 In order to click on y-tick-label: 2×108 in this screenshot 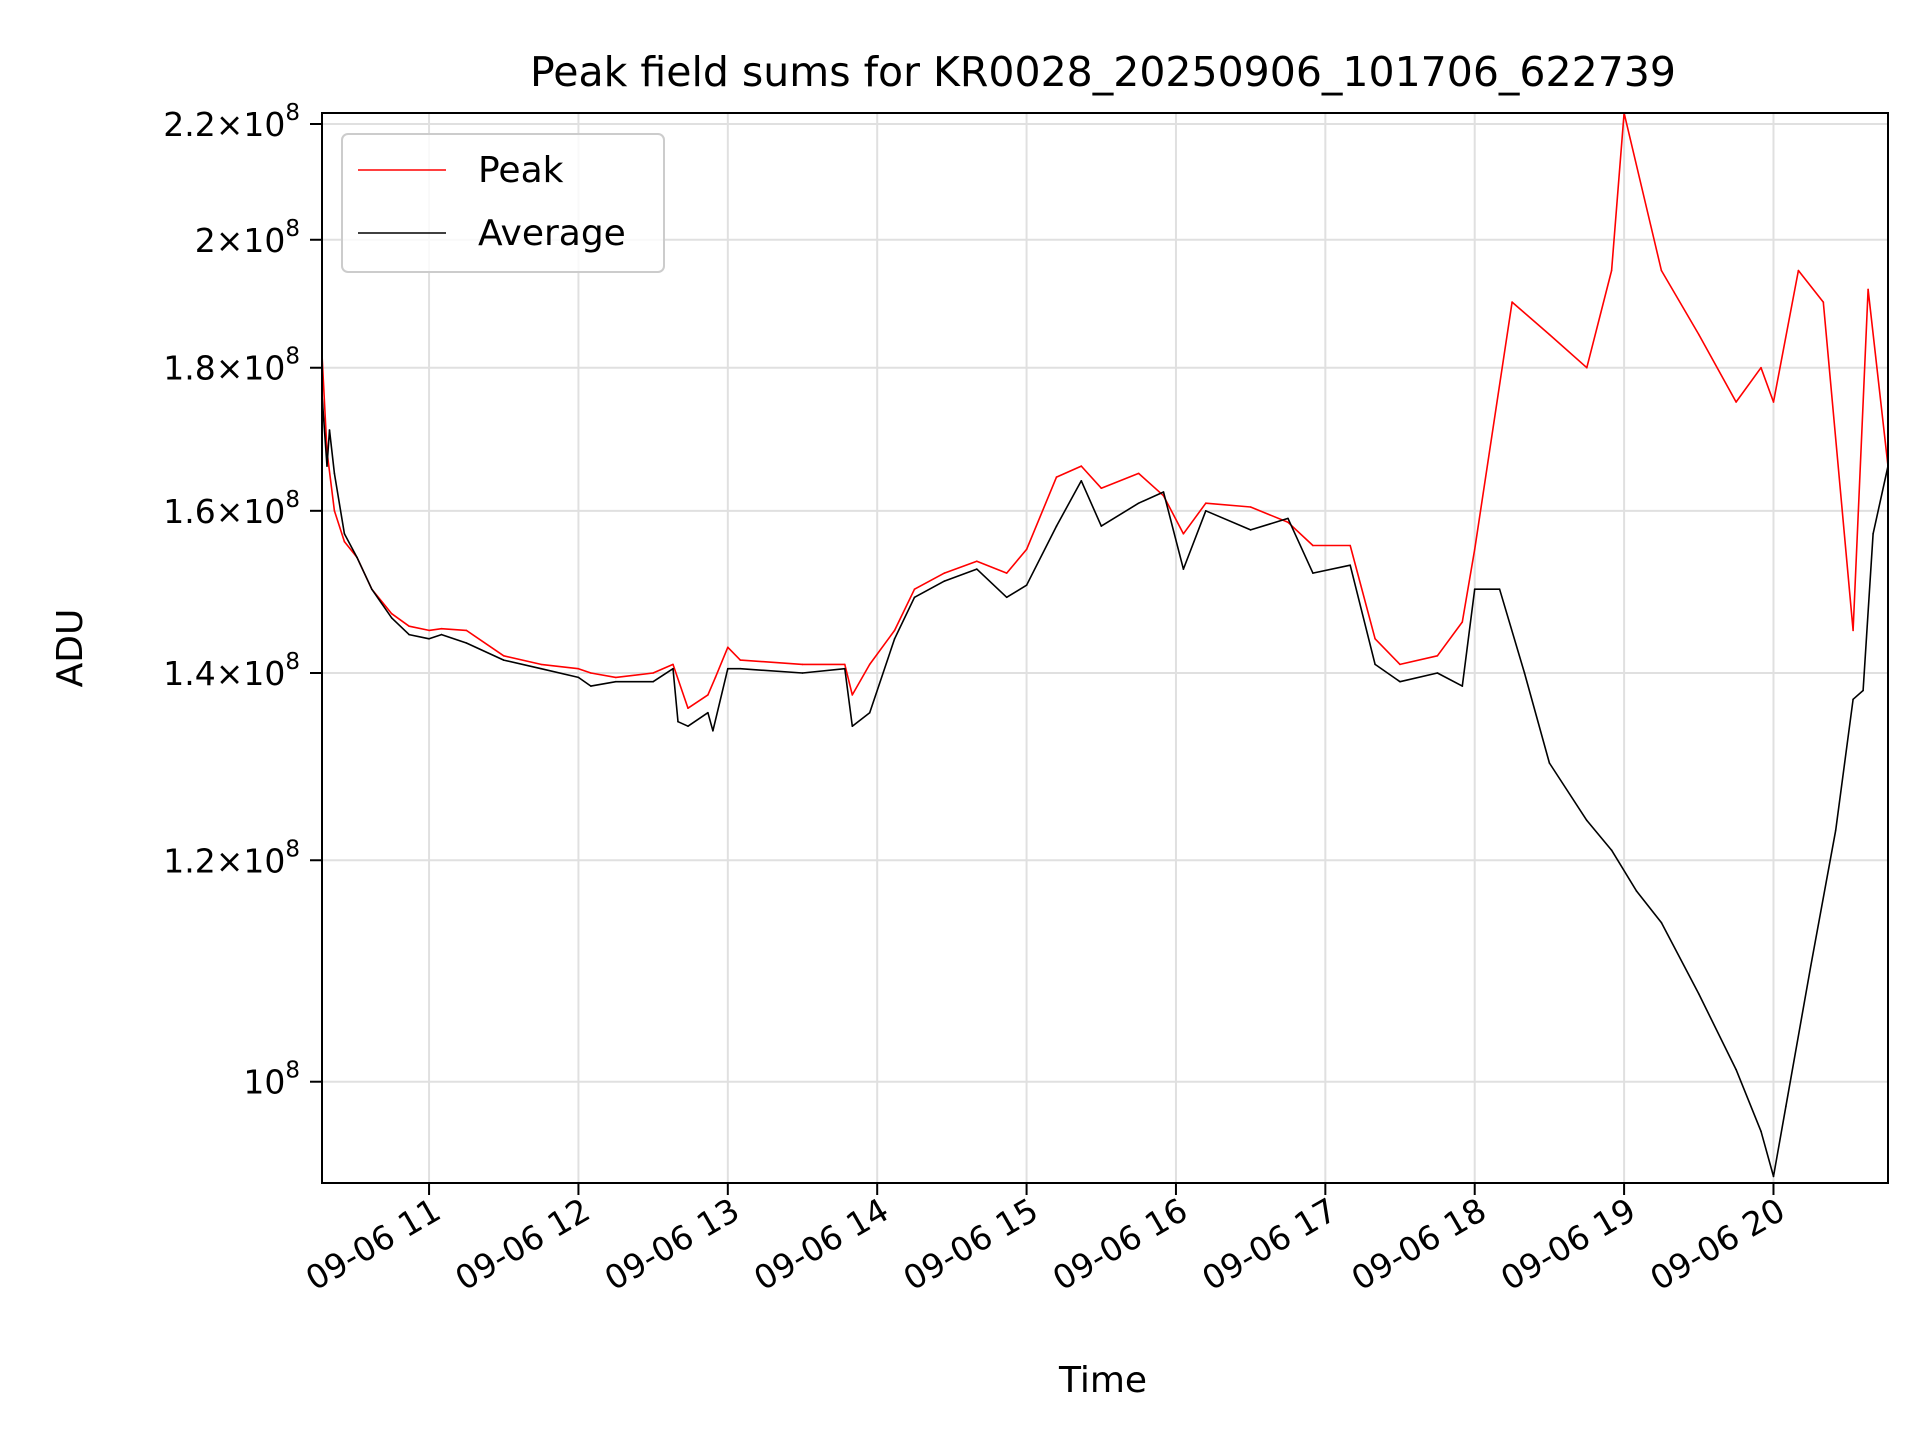, I will do `click(247, 238)`.